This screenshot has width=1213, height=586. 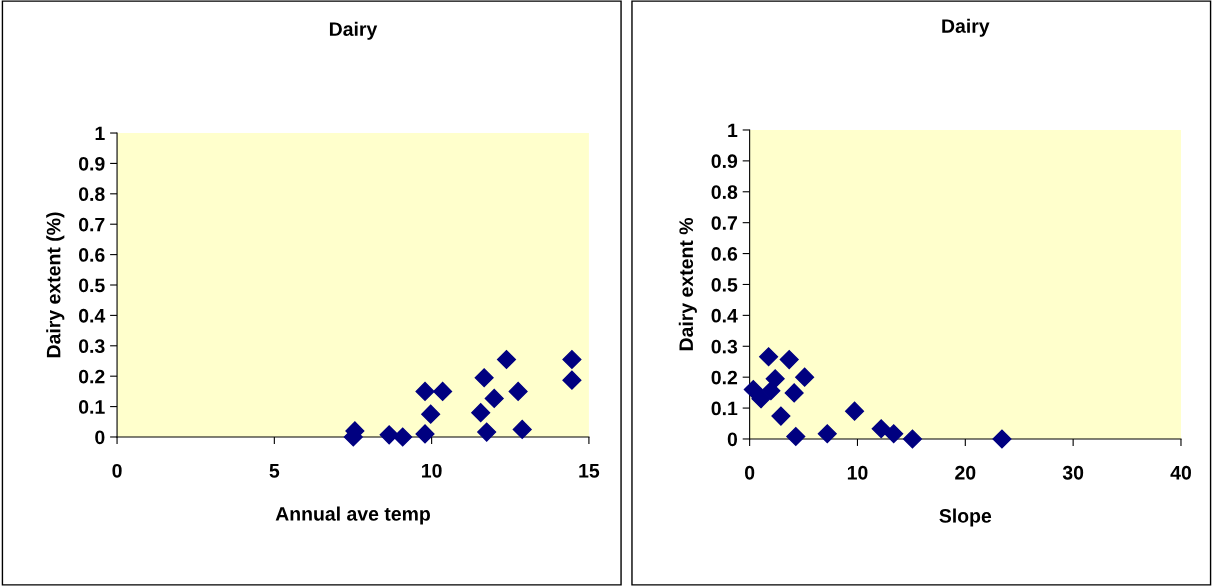 What do you see at coordinates (1180, 472) in the screenshot?
I see `x-tick-label: 40` at bounding box center [1180, 472].